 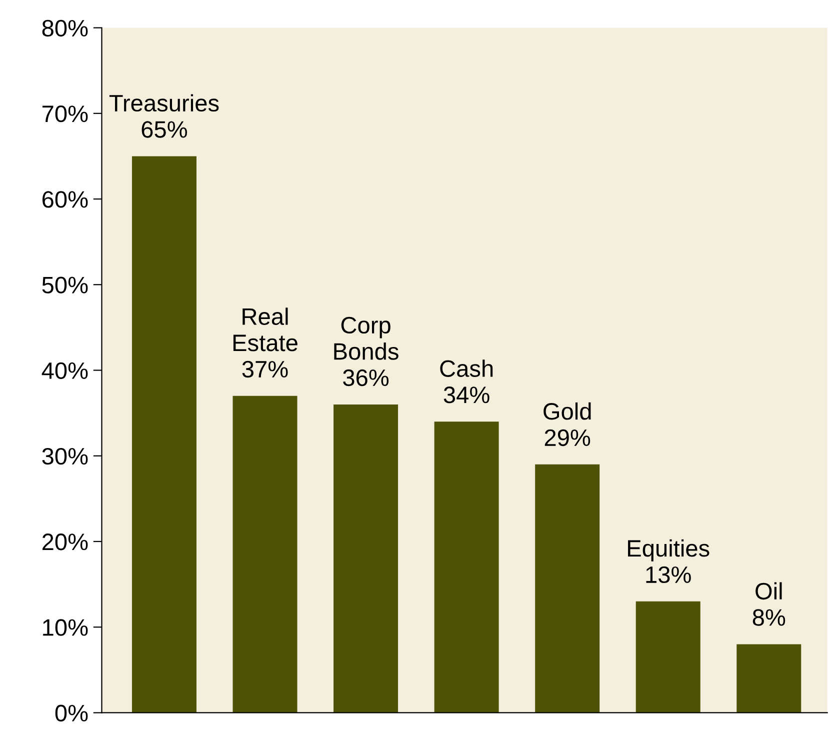 I want to click on data-label: 36%, so click(x=366, y=377).